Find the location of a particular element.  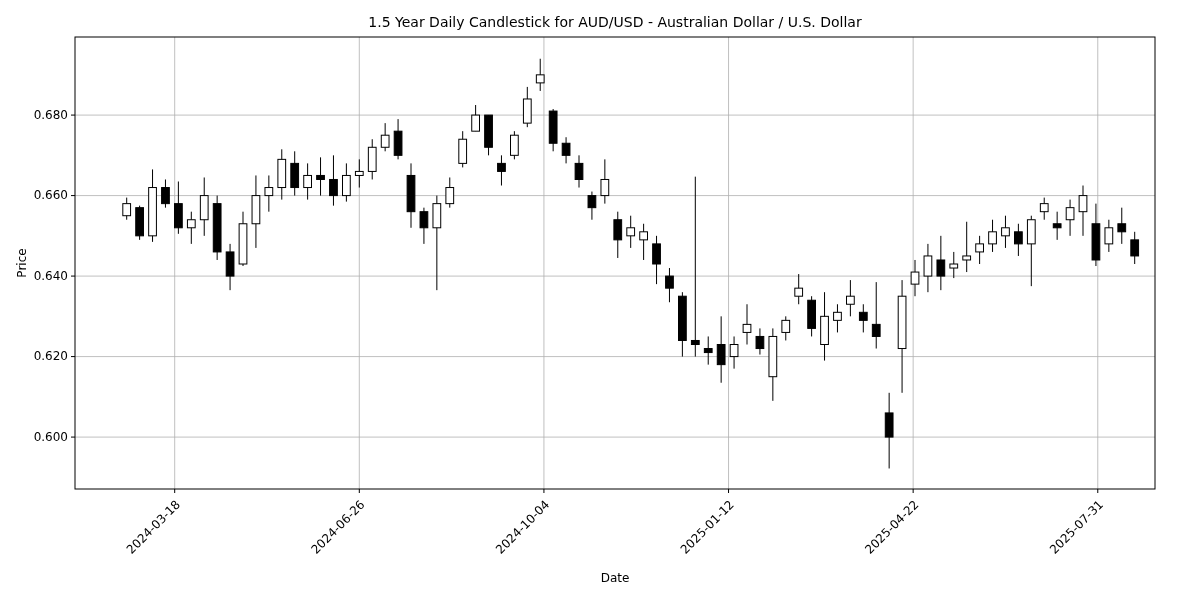

y-axis-title: Price is located at coordinates (22, 263).